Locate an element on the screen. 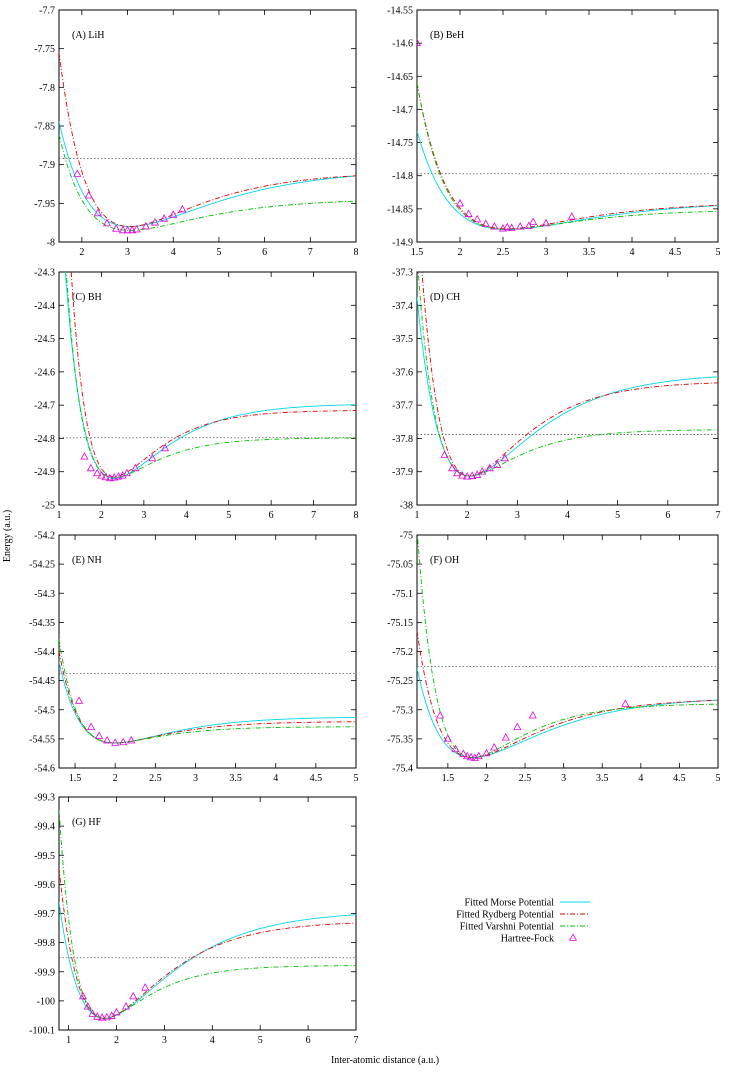 This screenshot has height=1072, width=747. y-tick-label: -7.85 is located at coordinates (44, 127).